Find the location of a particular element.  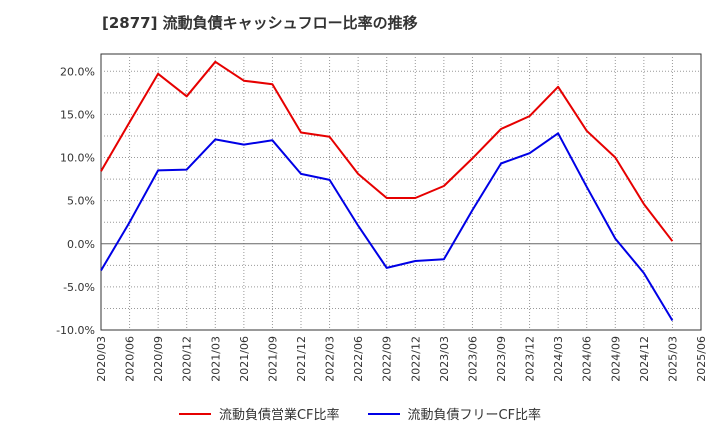

x-tick-label: 2022/06 is located at coordinates (358, 359).